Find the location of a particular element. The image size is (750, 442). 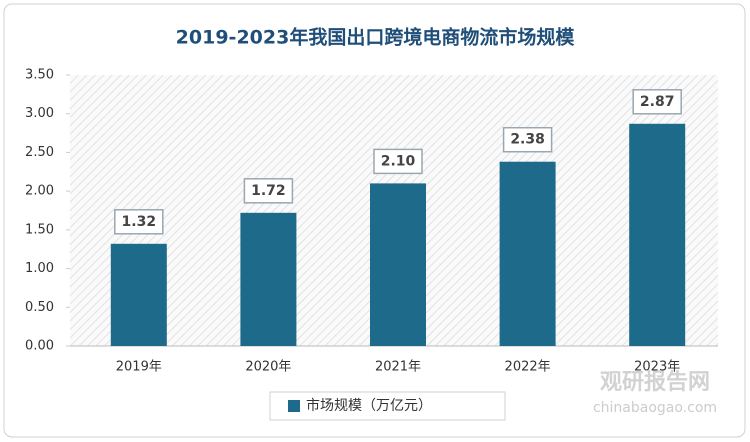

watermark-brand: 观研报告网 is located at coordinates (655, 382).